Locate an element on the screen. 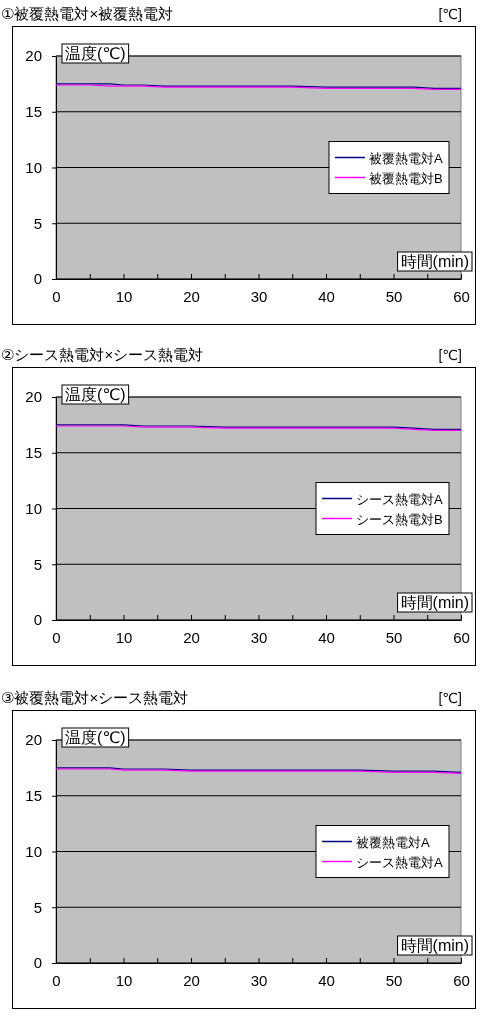  chart-title: ③被覆熱電対×シース熱電対 is located at coordinates (95, 697).